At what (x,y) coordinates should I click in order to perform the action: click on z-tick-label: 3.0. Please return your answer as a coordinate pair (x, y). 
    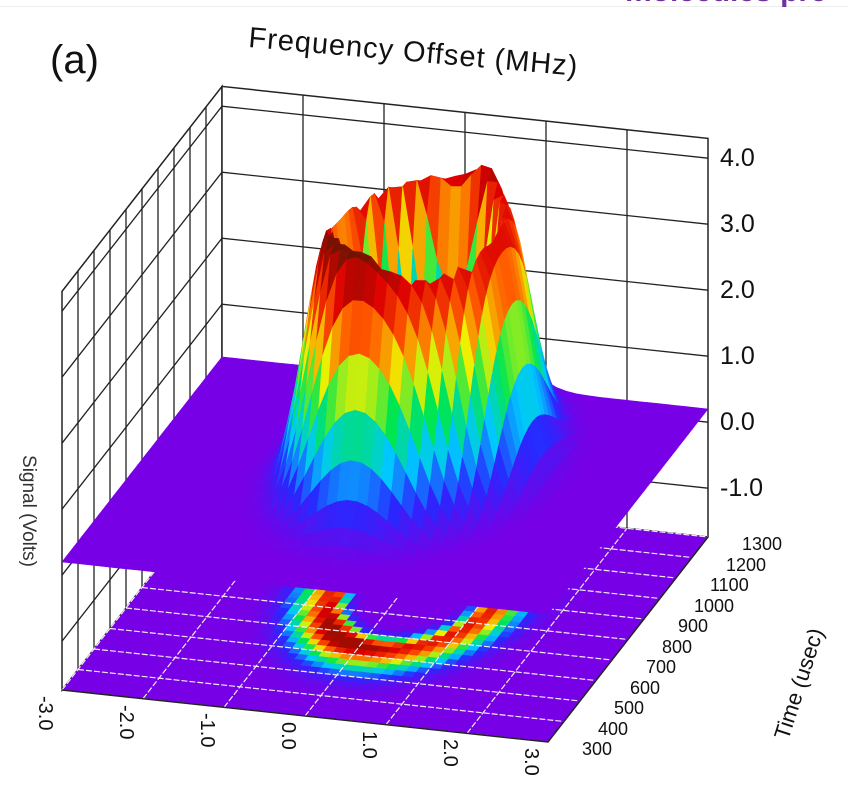
    Looking at the image, I should click on (737, 224).